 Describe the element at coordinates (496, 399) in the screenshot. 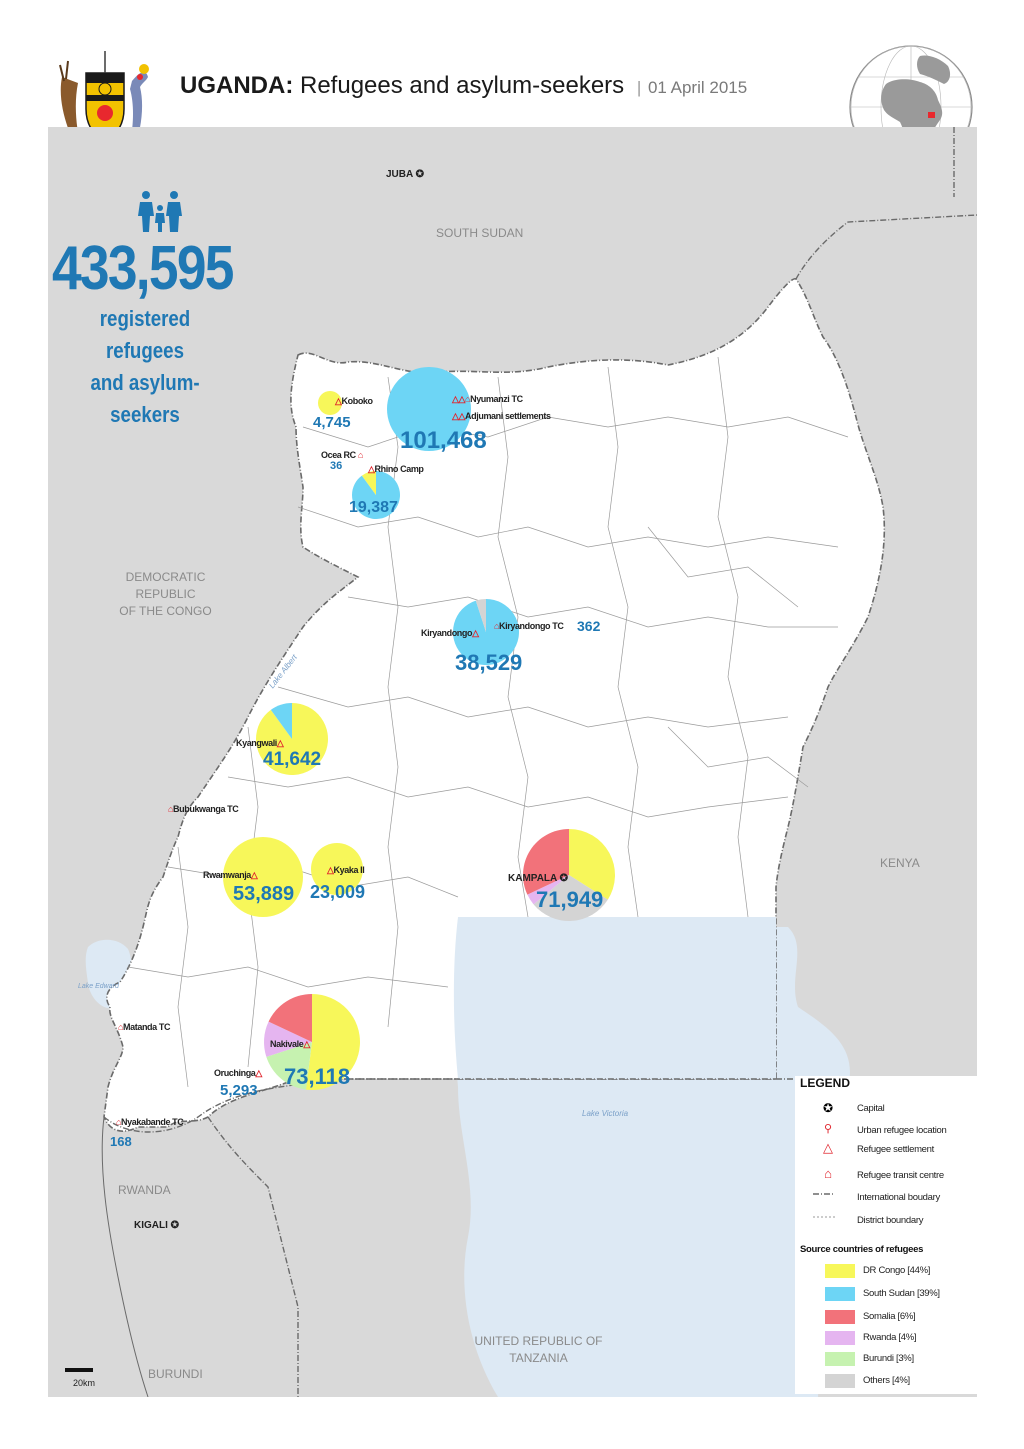

I see `site-nyumanzi-name: Nyumanzi TC` at that location.